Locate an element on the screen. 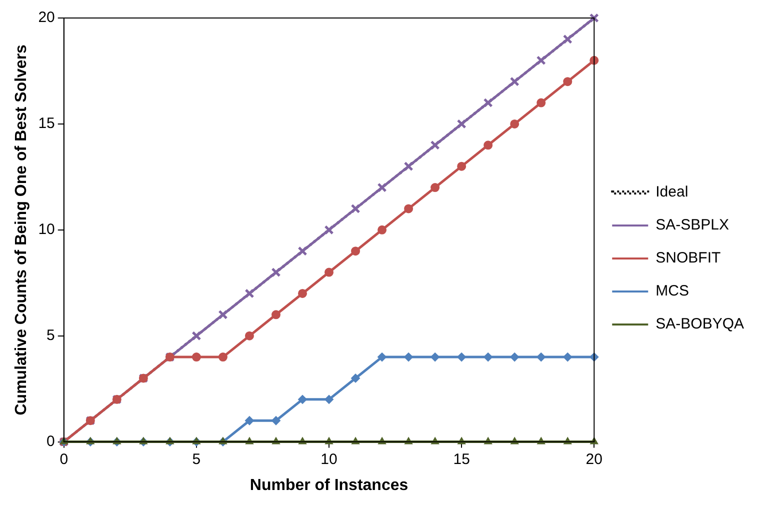 This screenshot has height=515, width=764. legend-label: Ideal is located at coordinates (672, 192).